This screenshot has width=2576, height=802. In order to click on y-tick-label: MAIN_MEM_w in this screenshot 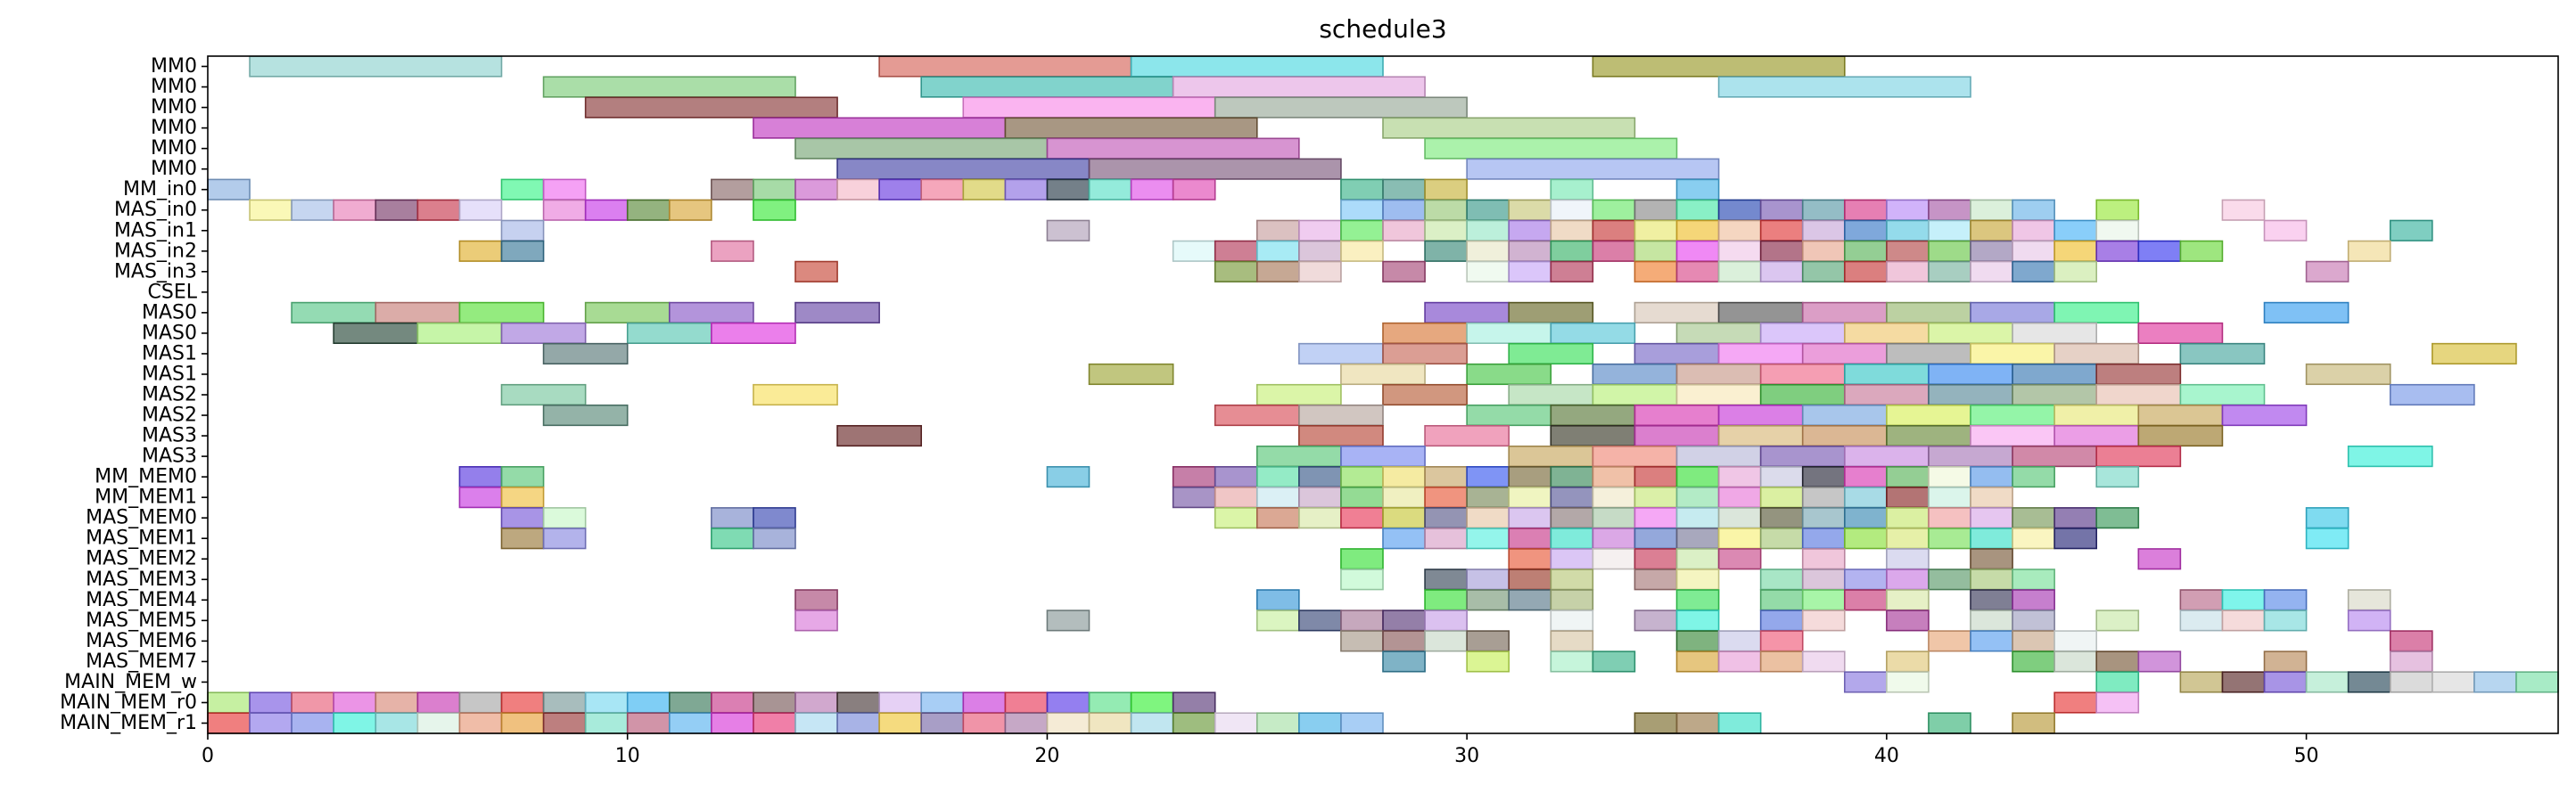, I will do `click(130, 682)`.